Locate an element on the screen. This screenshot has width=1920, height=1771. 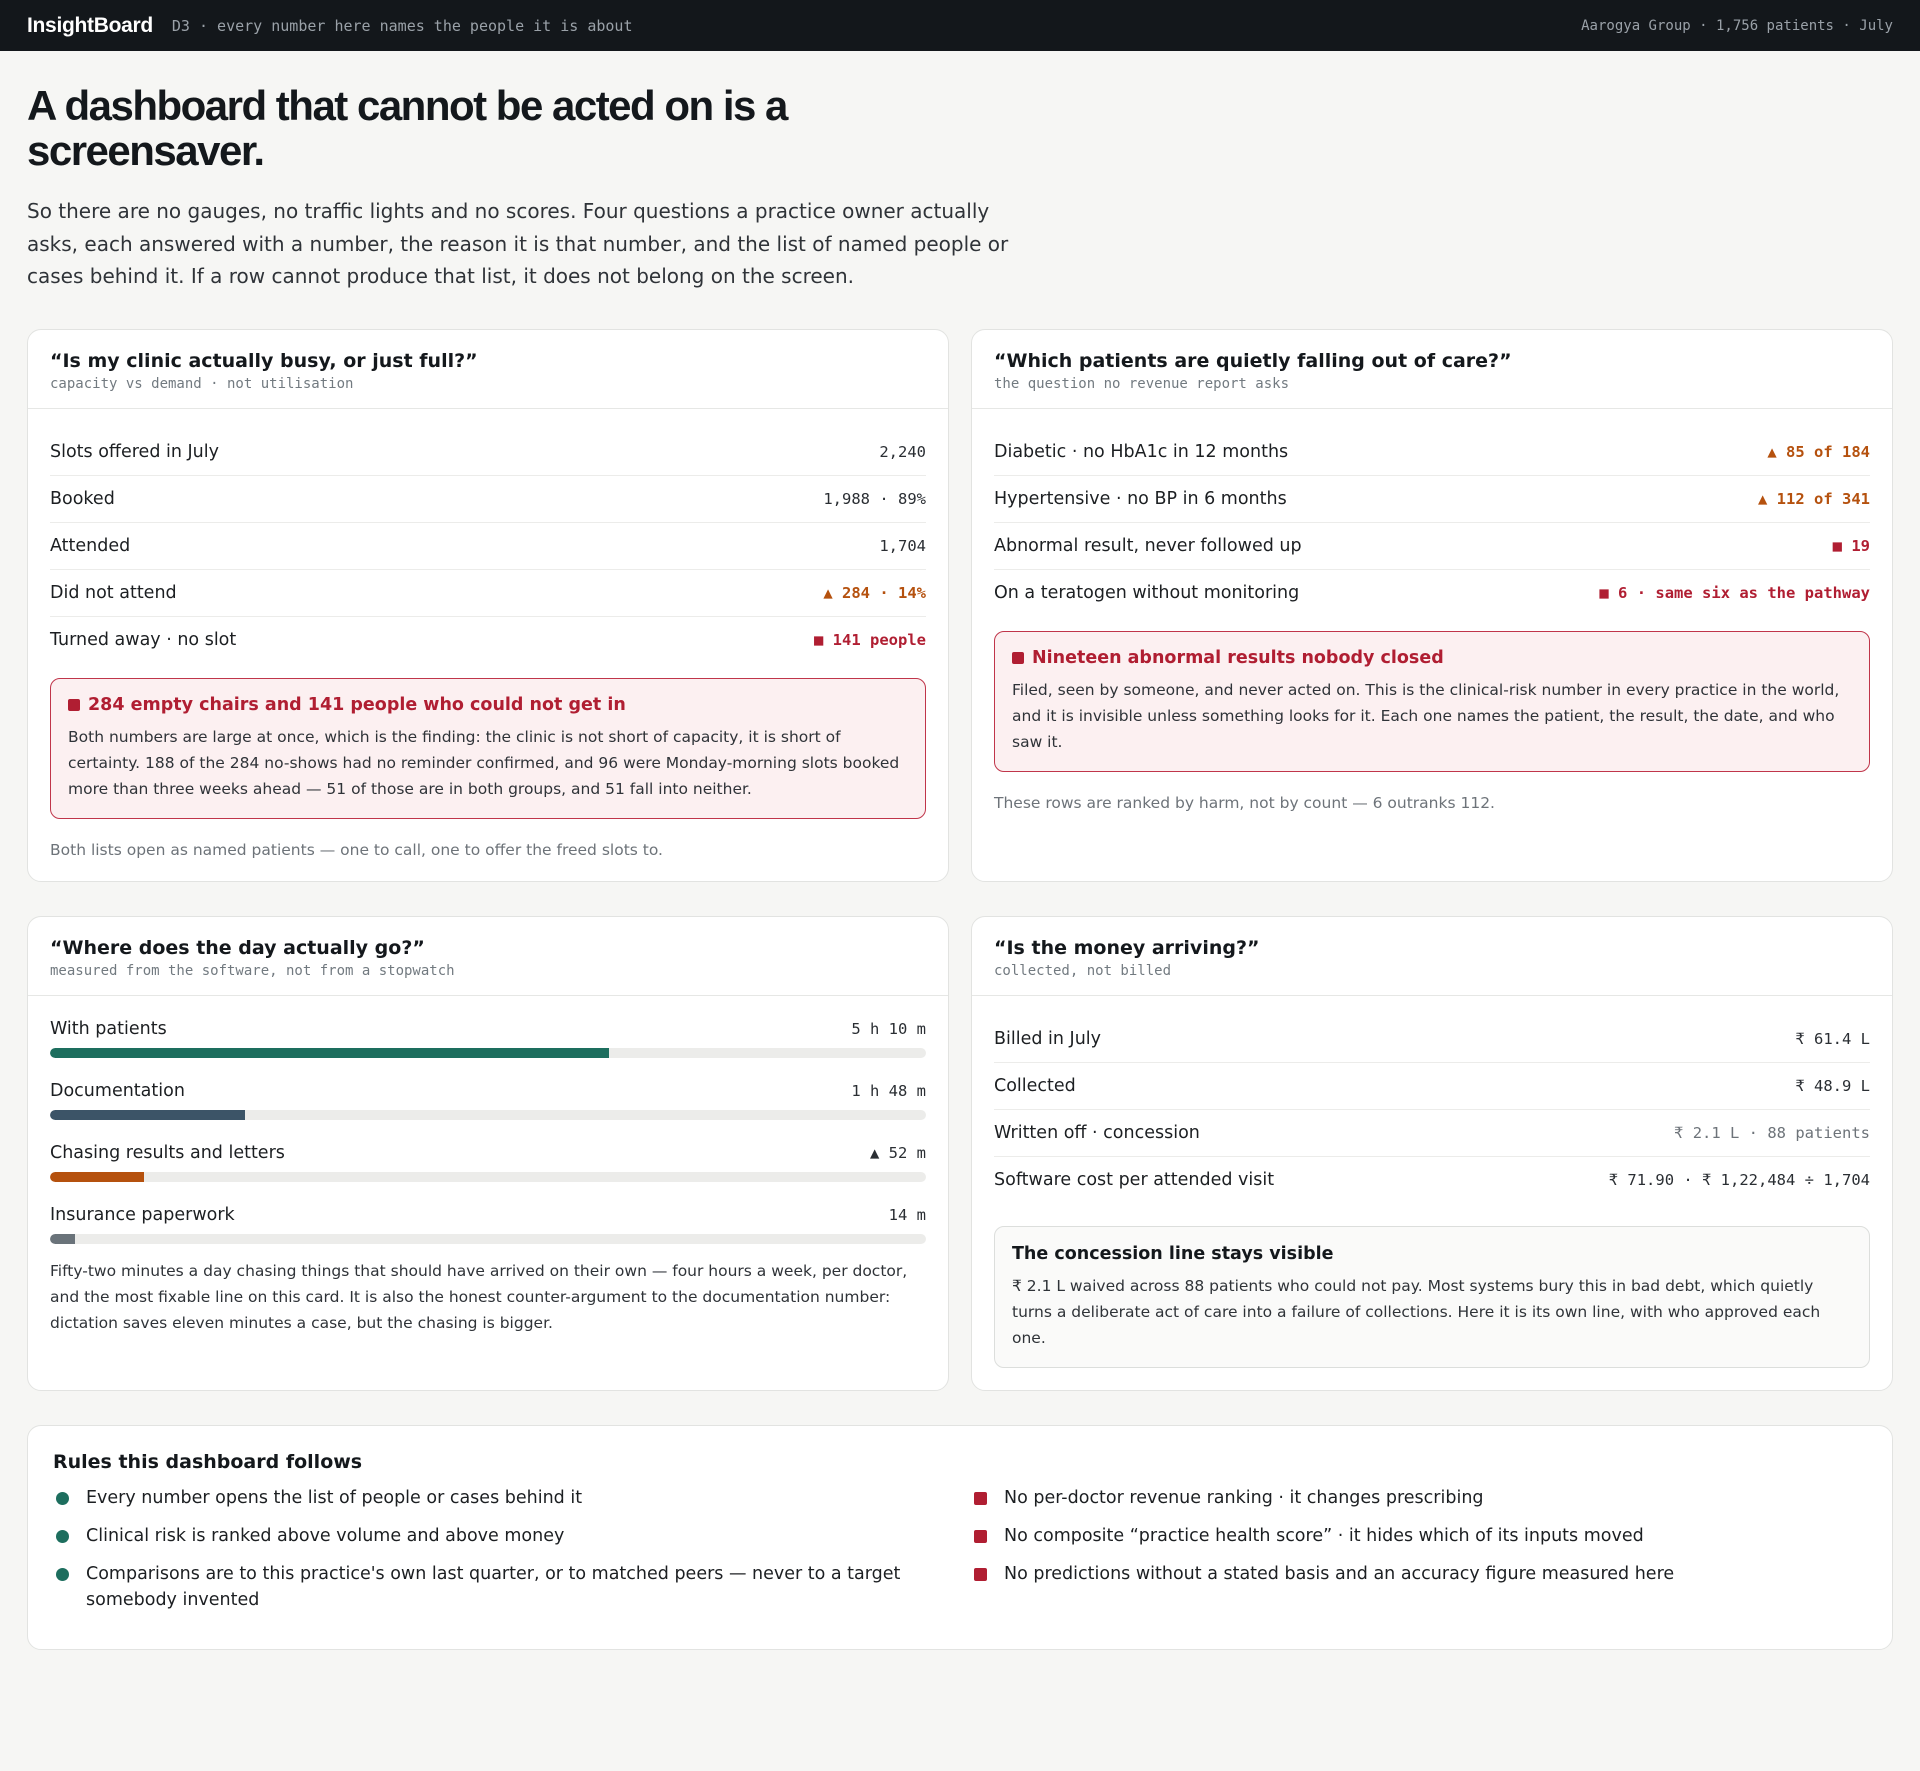
metric-label: Software cost per attended visit is located at coordinates (1134, 1180).